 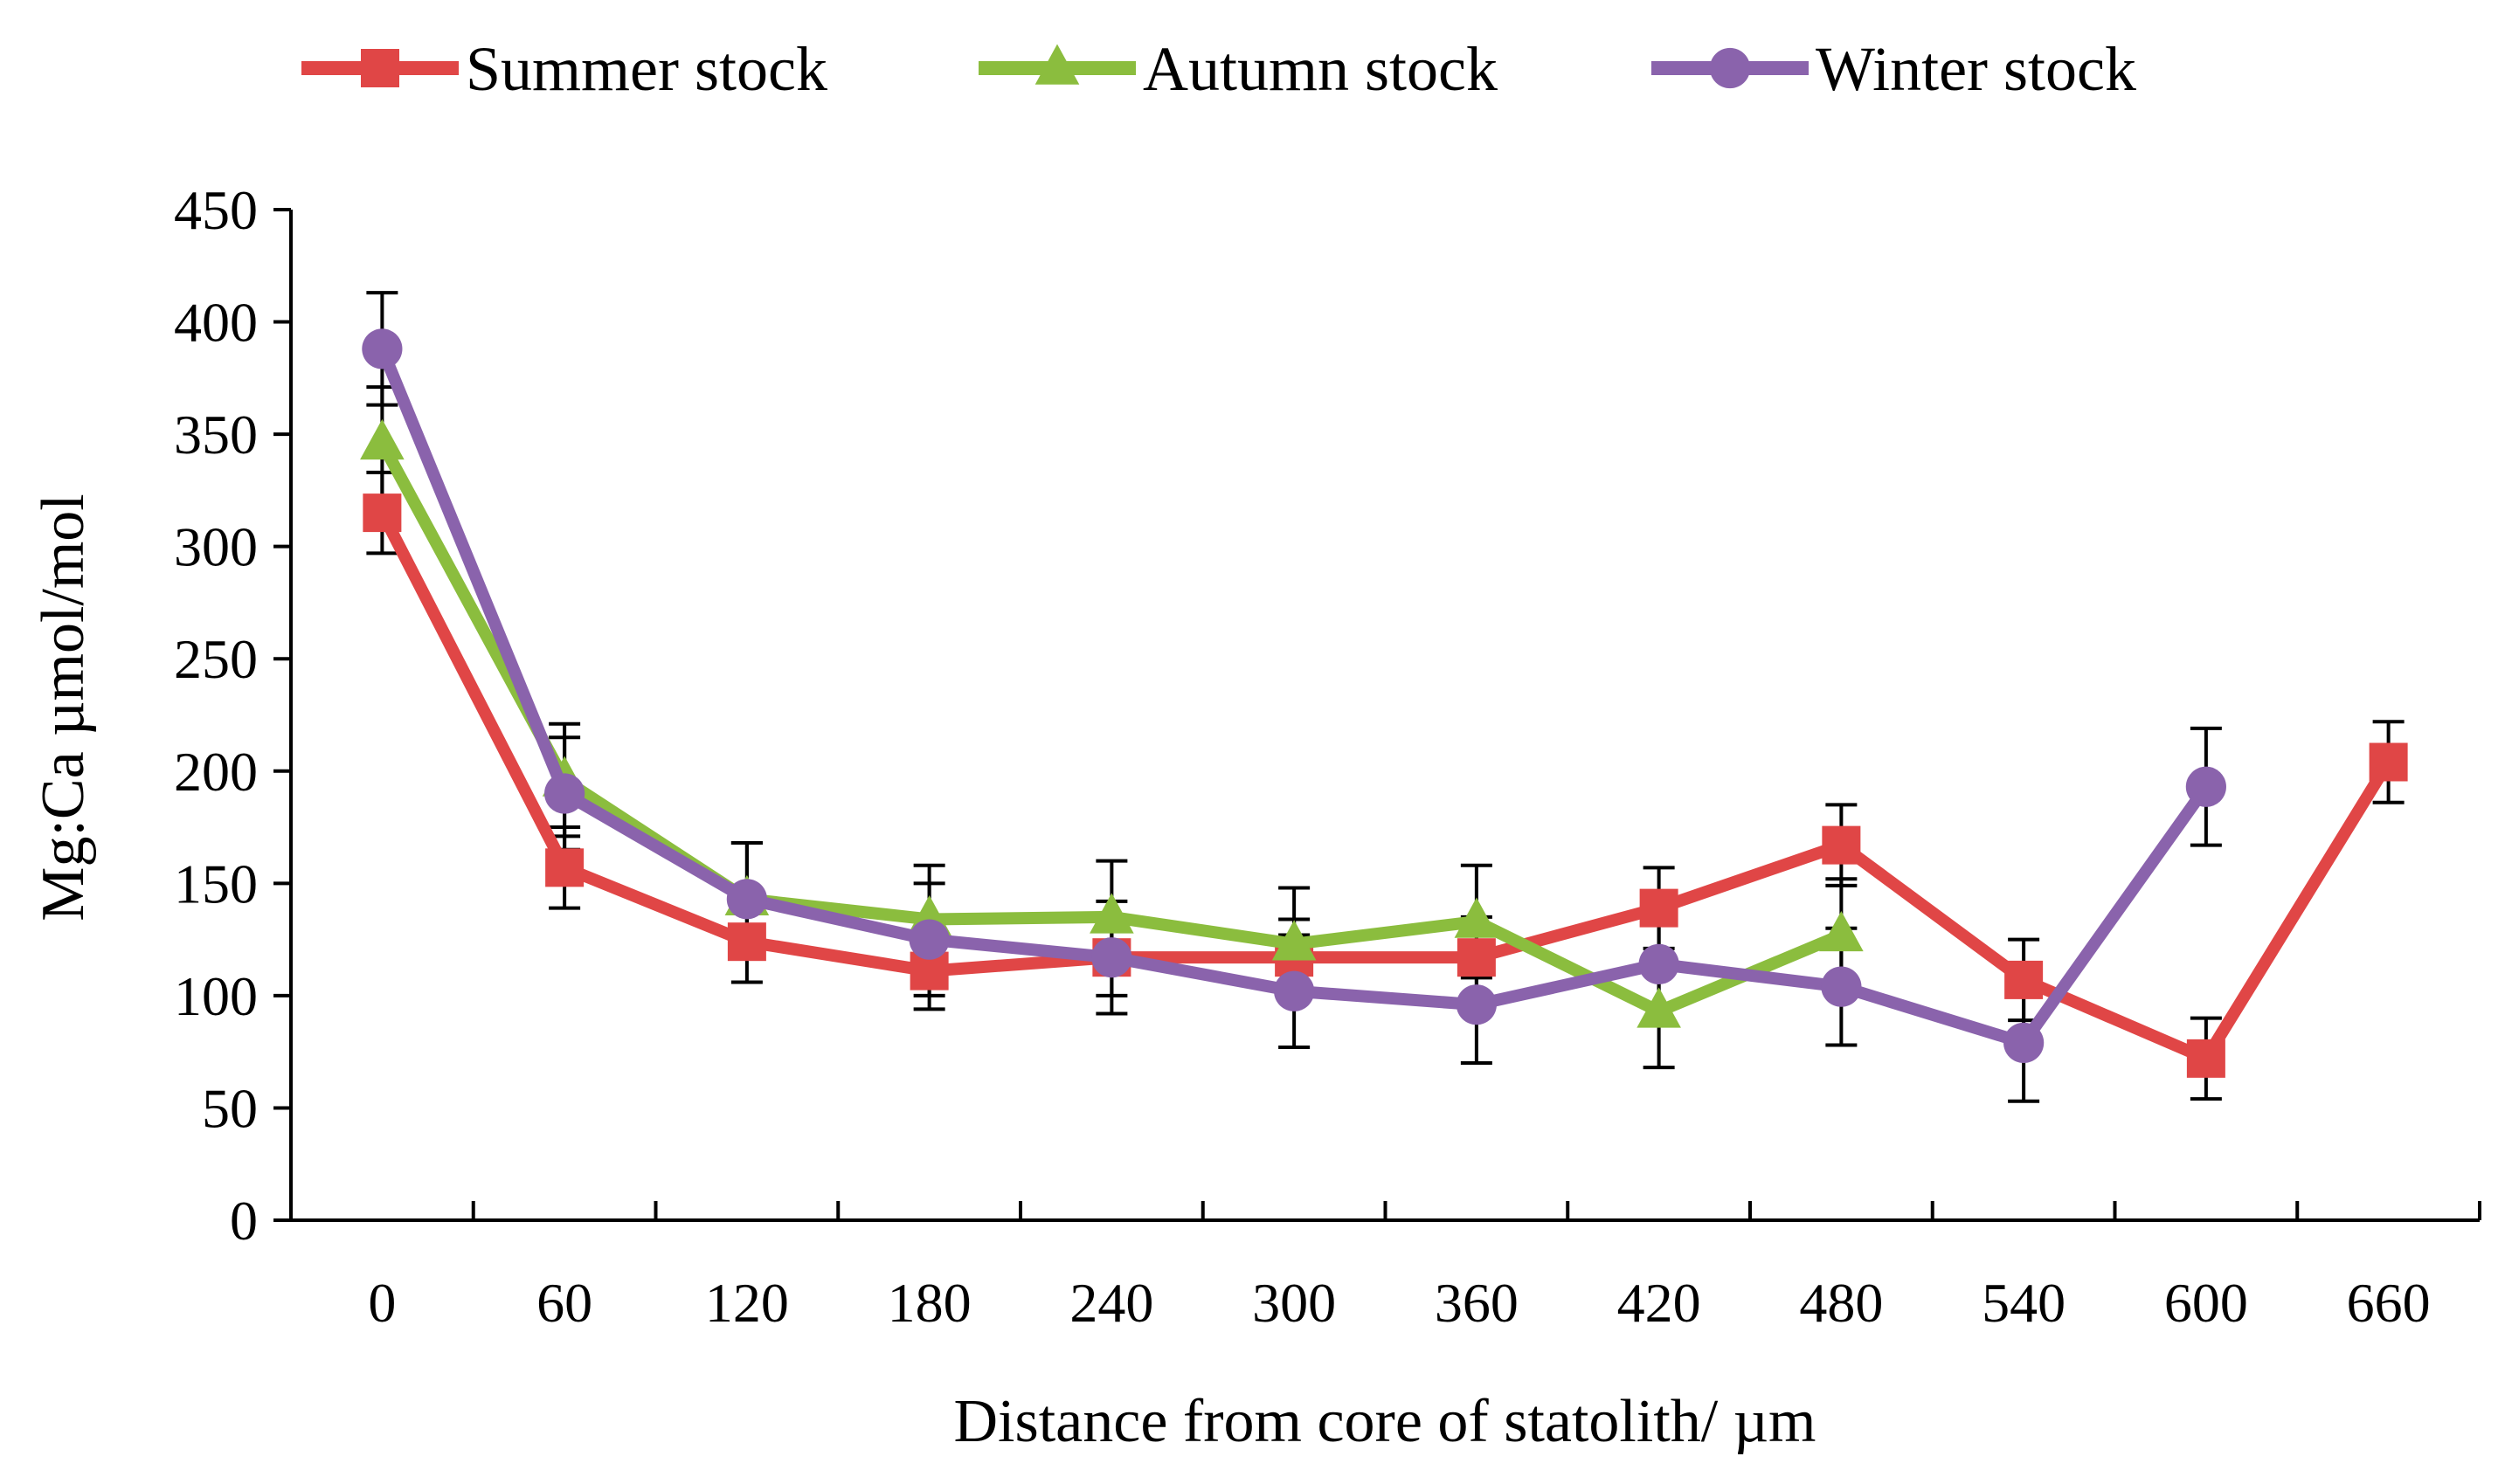 What do you see at coordinates (230, 1108) in the screenshot?
I see `y-tick-label: 50` at bounding box center [230, 1108].